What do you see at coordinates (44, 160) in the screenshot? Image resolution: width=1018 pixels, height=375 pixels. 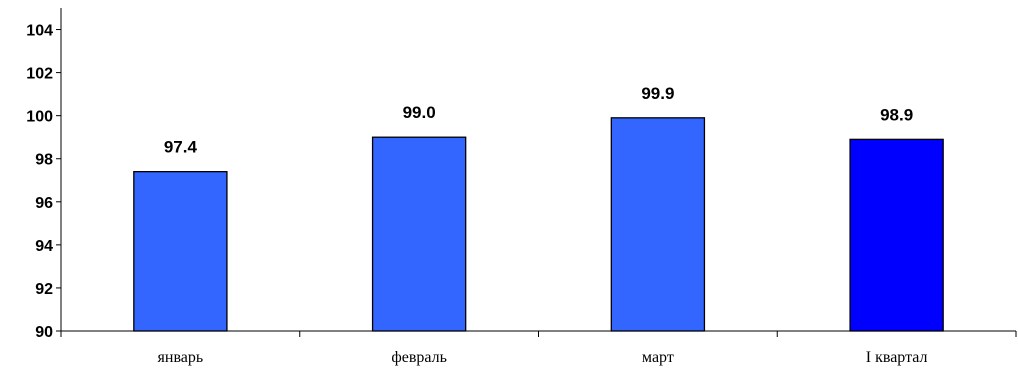 I see `y-tick-label: 98` at bounding box center [44, 160].